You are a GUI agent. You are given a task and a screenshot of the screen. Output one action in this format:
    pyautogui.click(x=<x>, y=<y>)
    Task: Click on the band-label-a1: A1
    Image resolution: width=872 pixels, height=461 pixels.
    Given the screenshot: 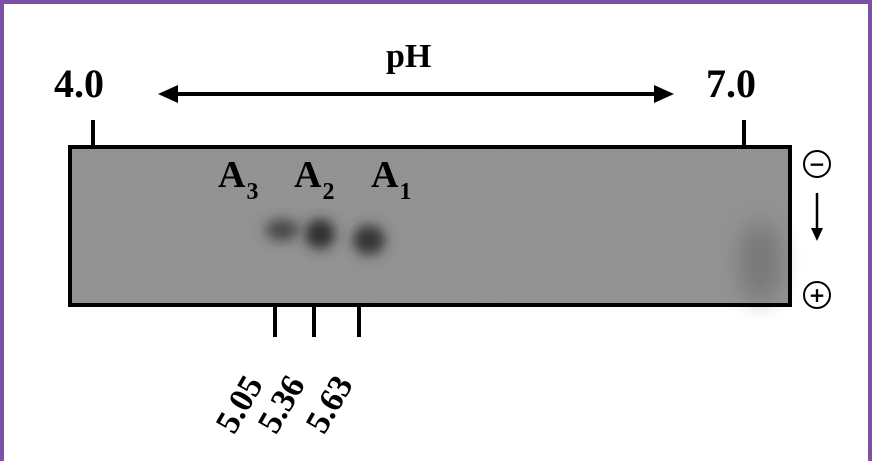 What is the action you would take?
    pyautogui.click(x=391, y=179)
    